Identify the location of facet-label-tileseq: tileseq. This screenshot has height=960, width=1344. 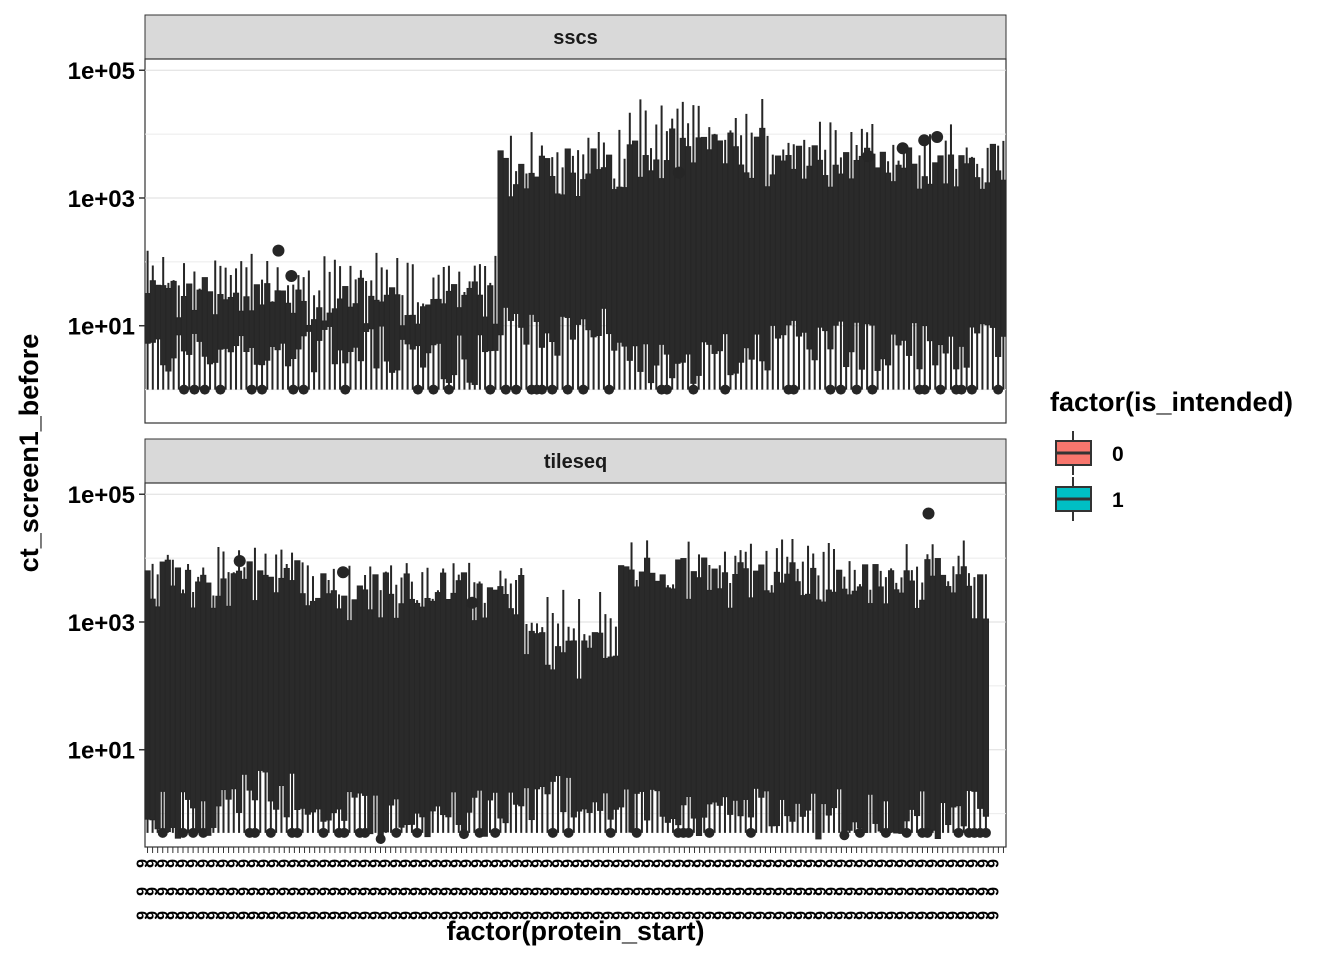
(575, 462).